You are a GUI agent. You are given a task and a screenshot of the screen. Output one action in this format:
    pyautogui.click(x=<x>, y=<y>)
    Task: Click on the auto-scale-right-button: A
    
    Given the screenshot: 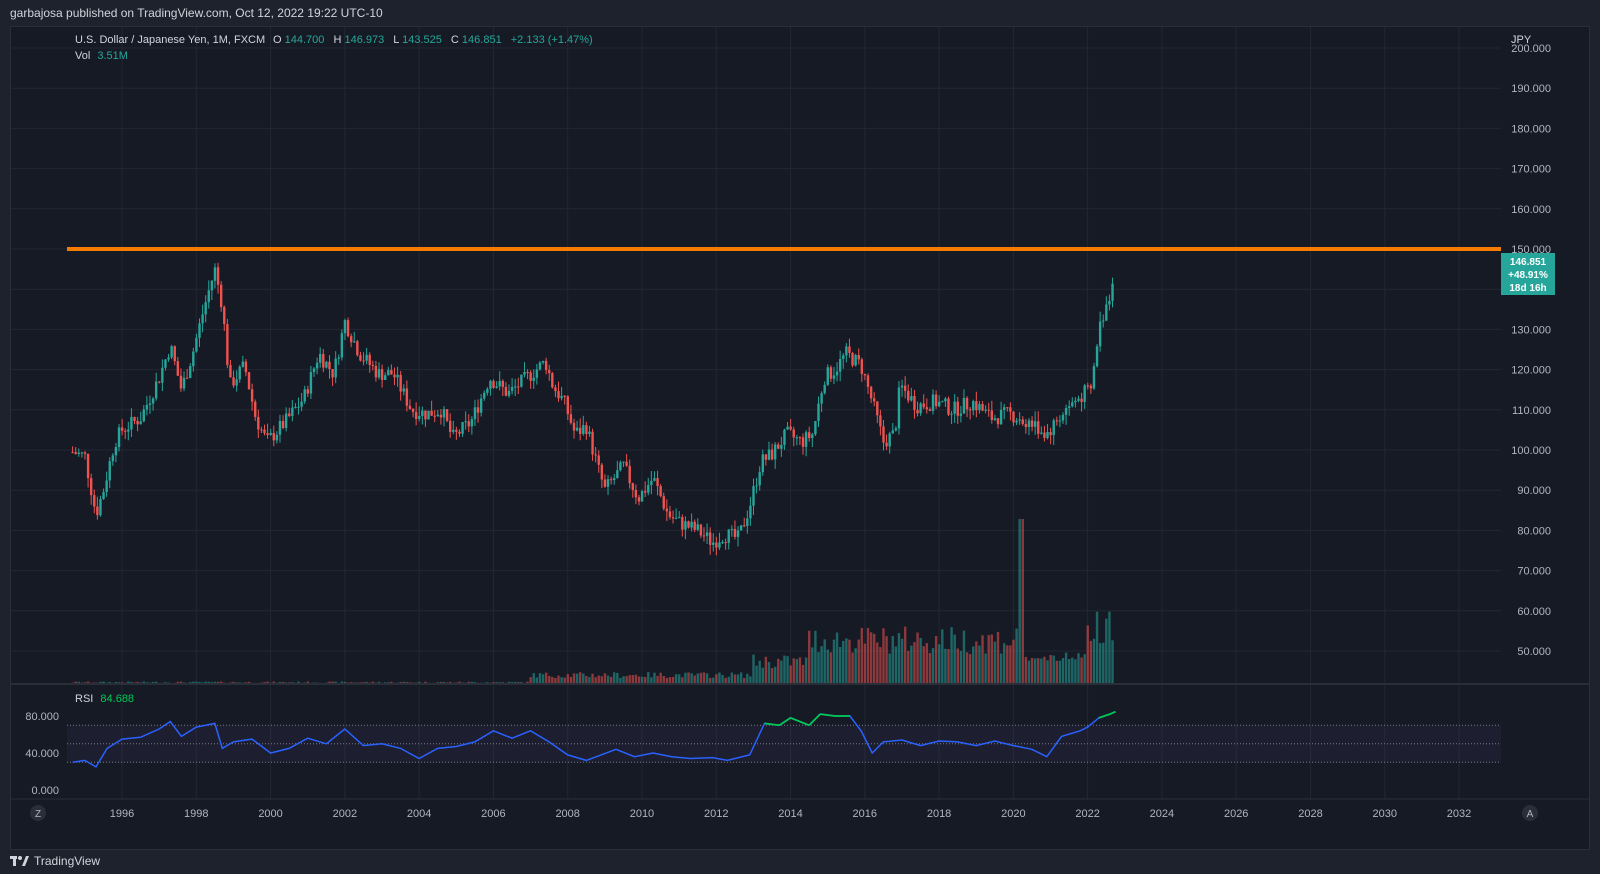 What is the action you would take?
    pyautogui.click(x=1530, y=813)
    